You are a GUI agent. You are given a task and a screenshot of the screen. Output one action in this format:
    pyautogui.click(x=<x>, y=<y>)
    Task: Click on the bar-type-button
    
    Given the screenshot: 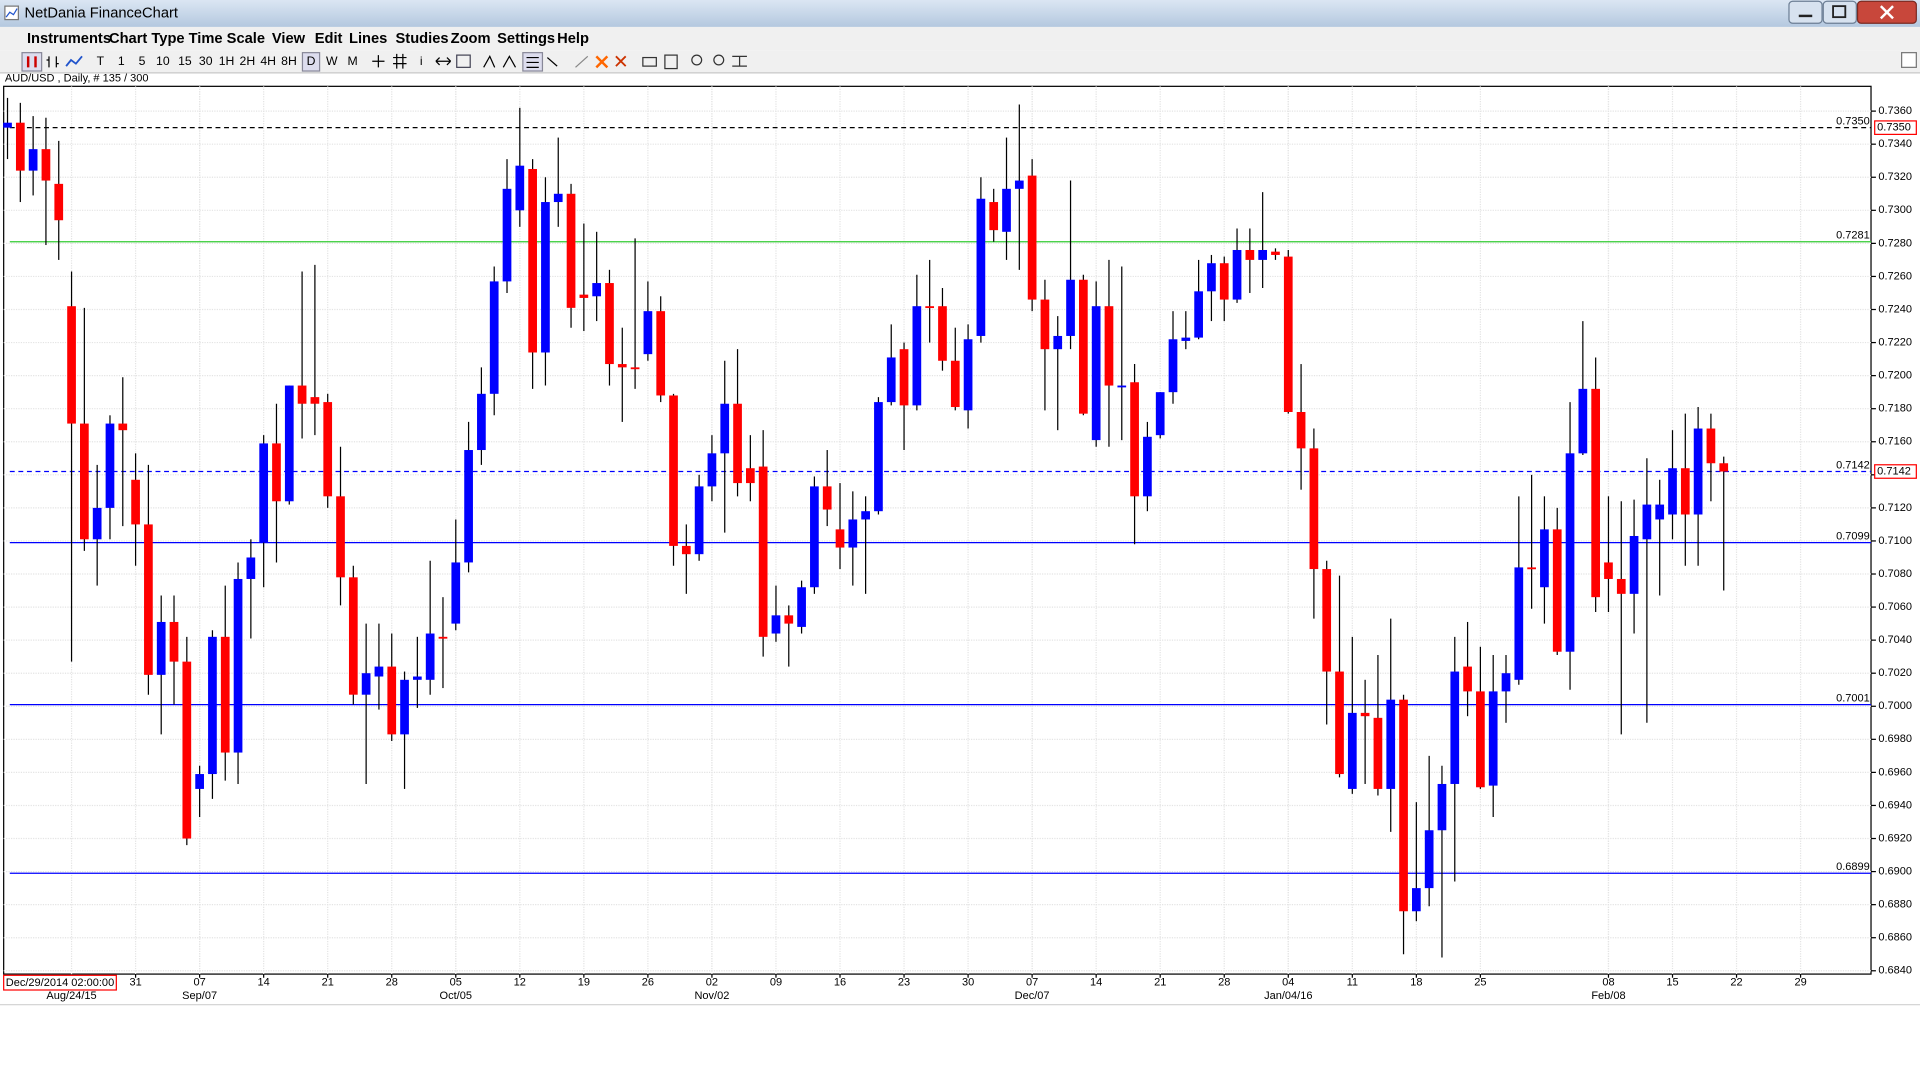 What is the action you would take?
    pyautogui.click(x=32, y=62)
    